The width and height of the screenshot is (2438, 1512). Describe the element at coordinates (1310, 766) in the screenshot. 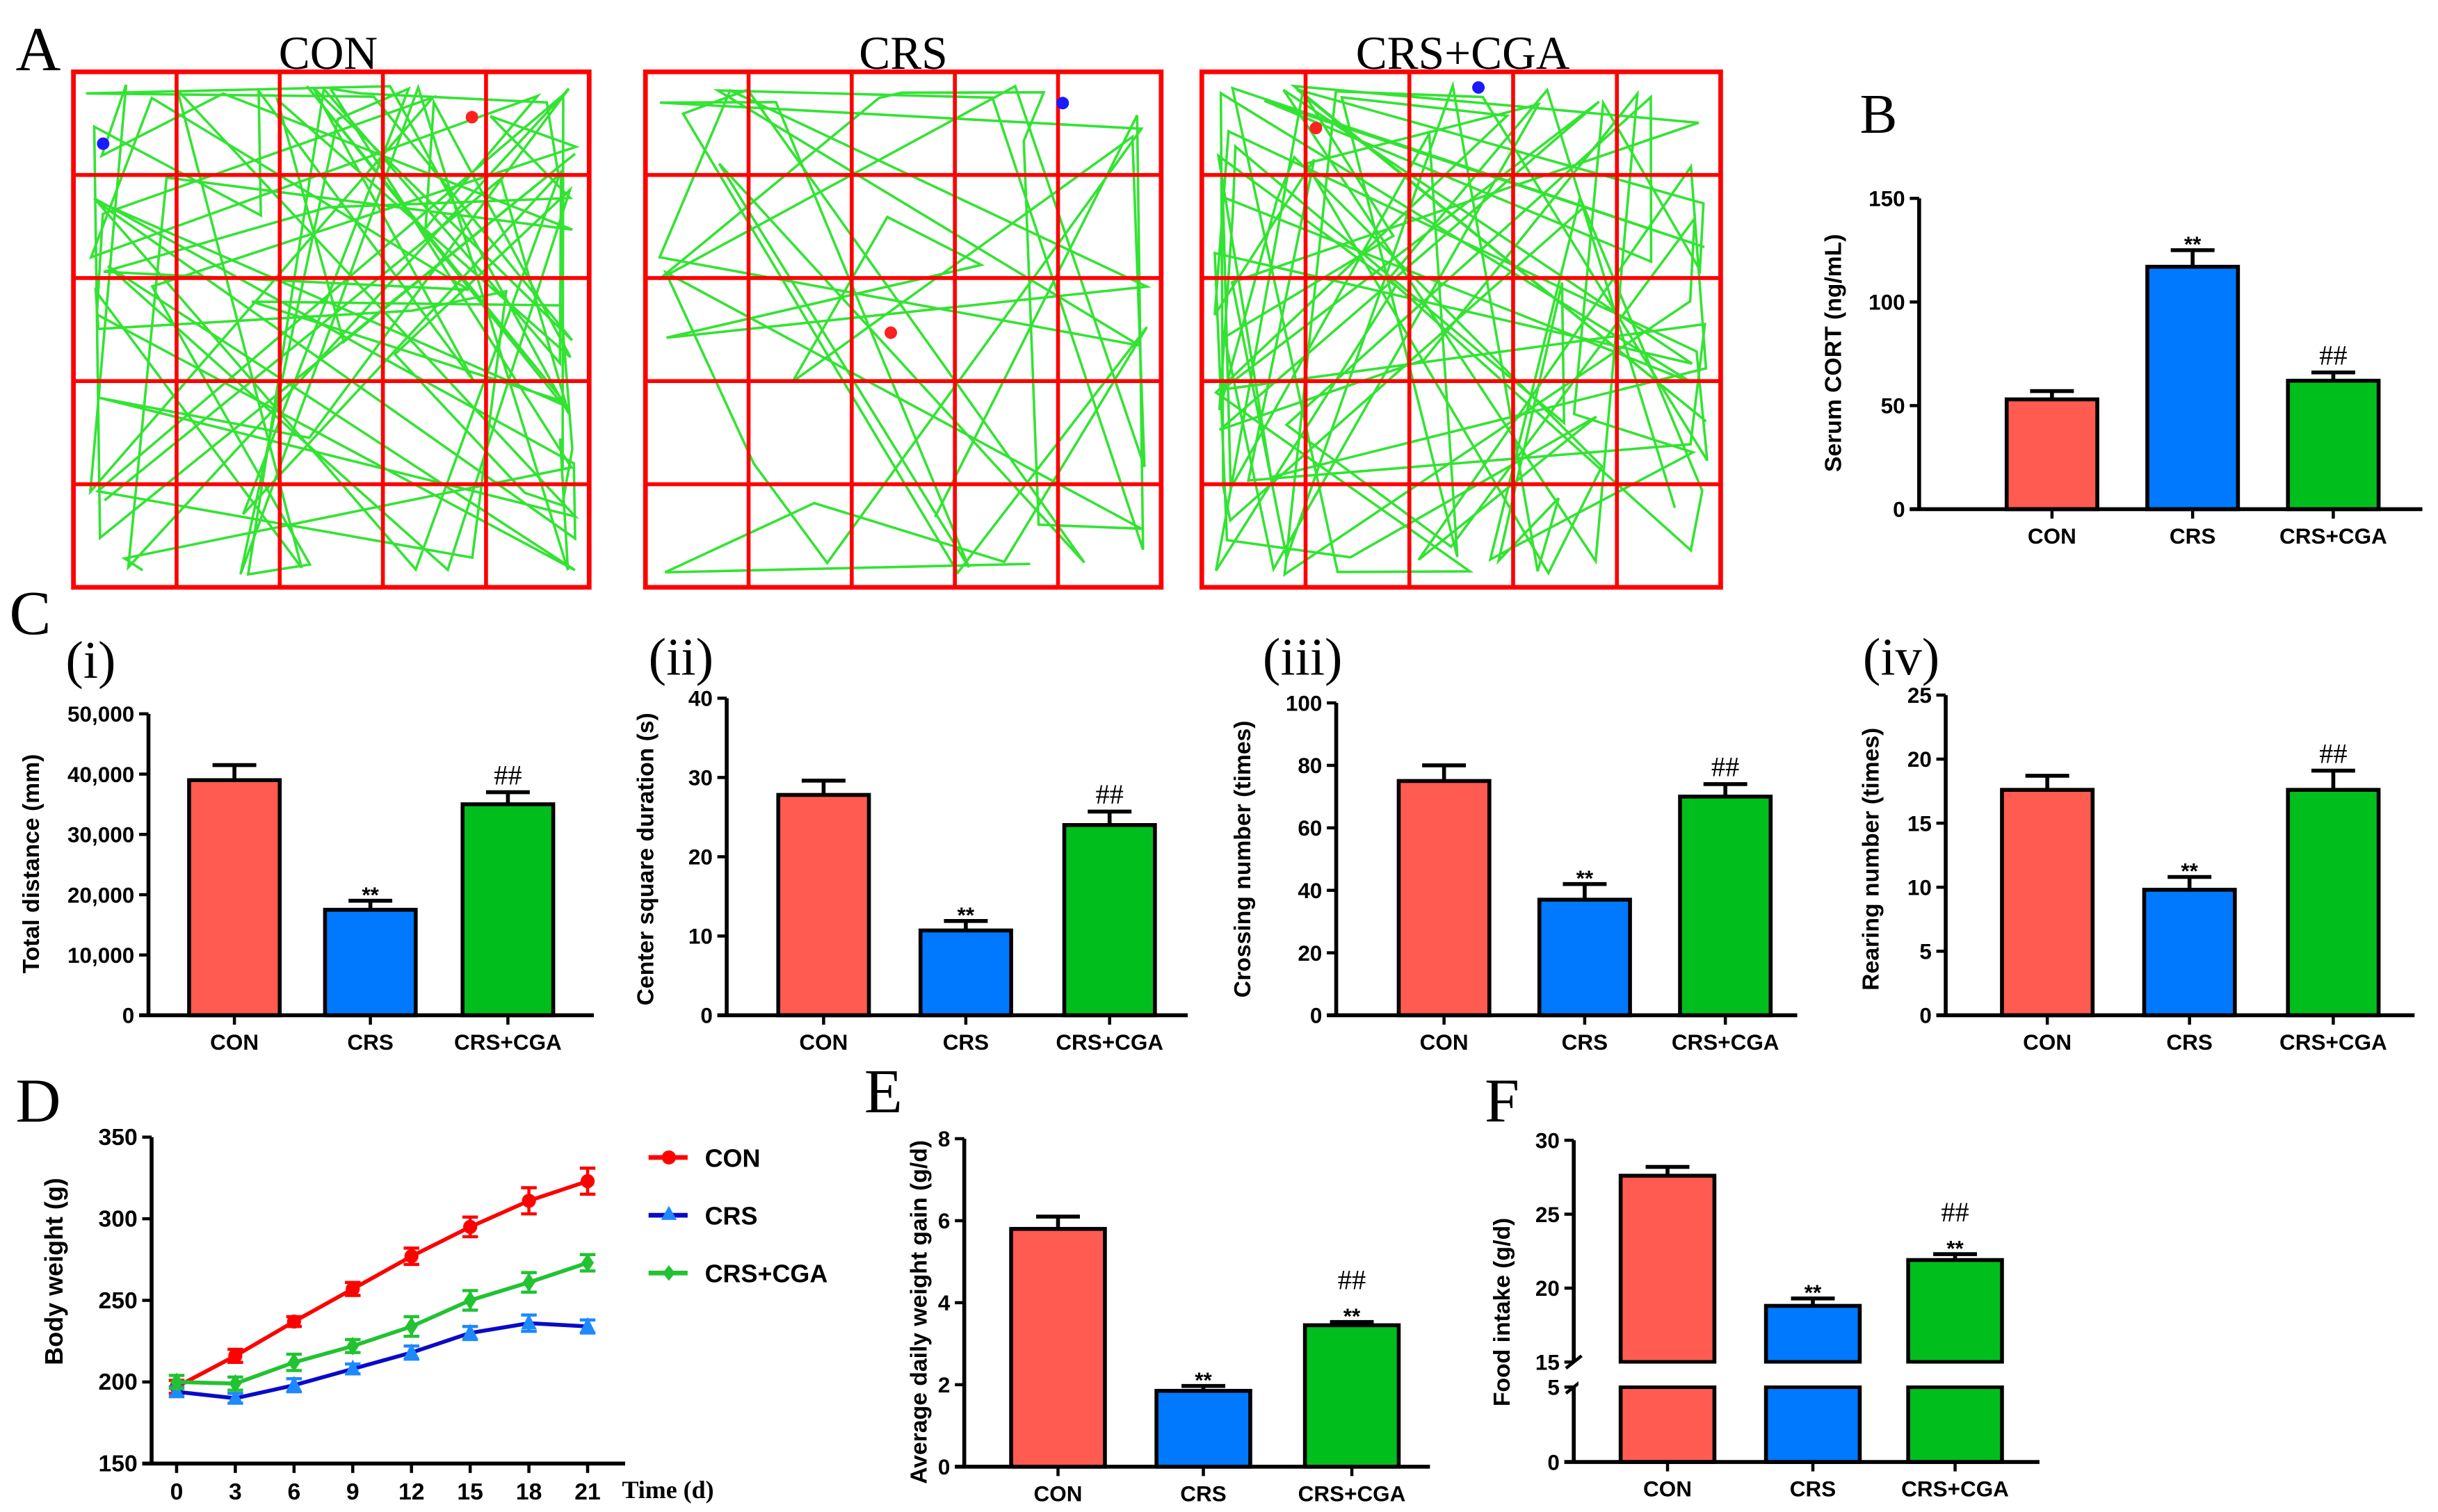

I see `y-tick-label: 80` at that location.